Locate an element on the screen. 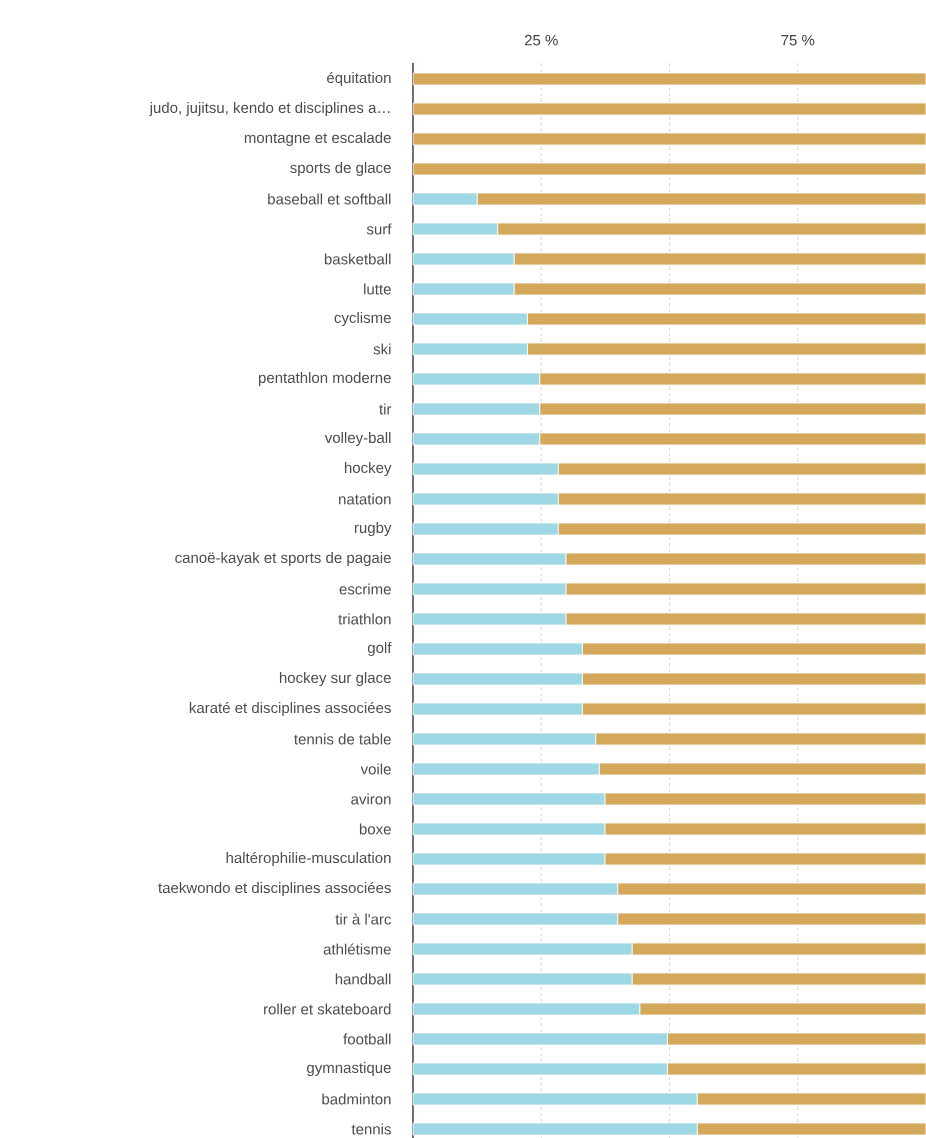 The image size is (926, 1138). y-tick-label: voile is located at coordinates (375, 769).